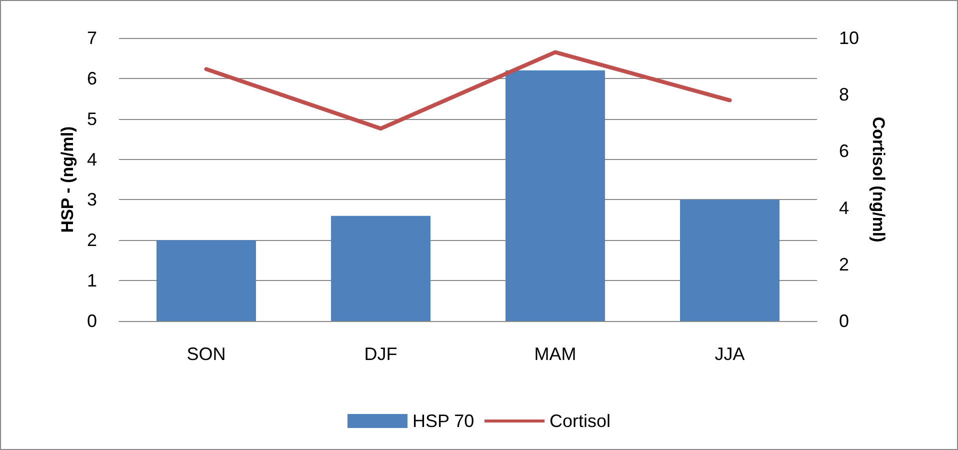  I want to click on y-tick-label: 2, so click(91, 240).